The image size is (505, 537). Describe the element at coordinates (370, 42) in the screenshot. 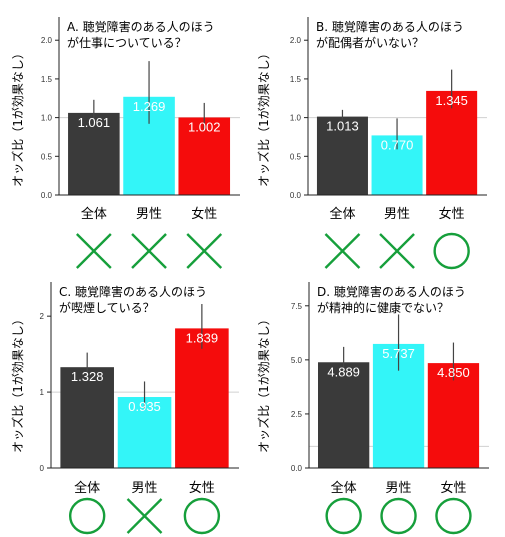

I see `chart-title-line: が配偶者がいない？` at that location.